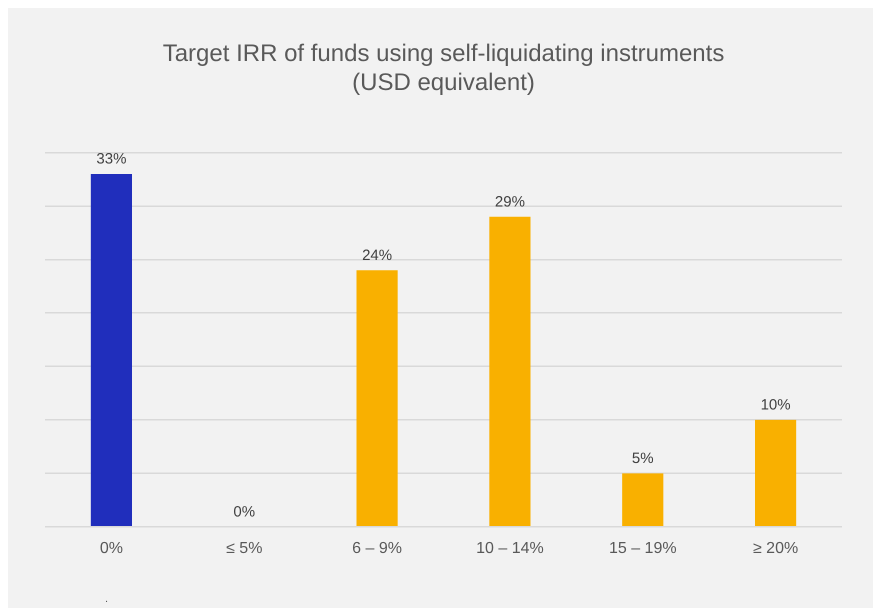 This screenshot has height=608, width=873. I want to click on x-tick-label: ≥ 20%, so click(775, 548).